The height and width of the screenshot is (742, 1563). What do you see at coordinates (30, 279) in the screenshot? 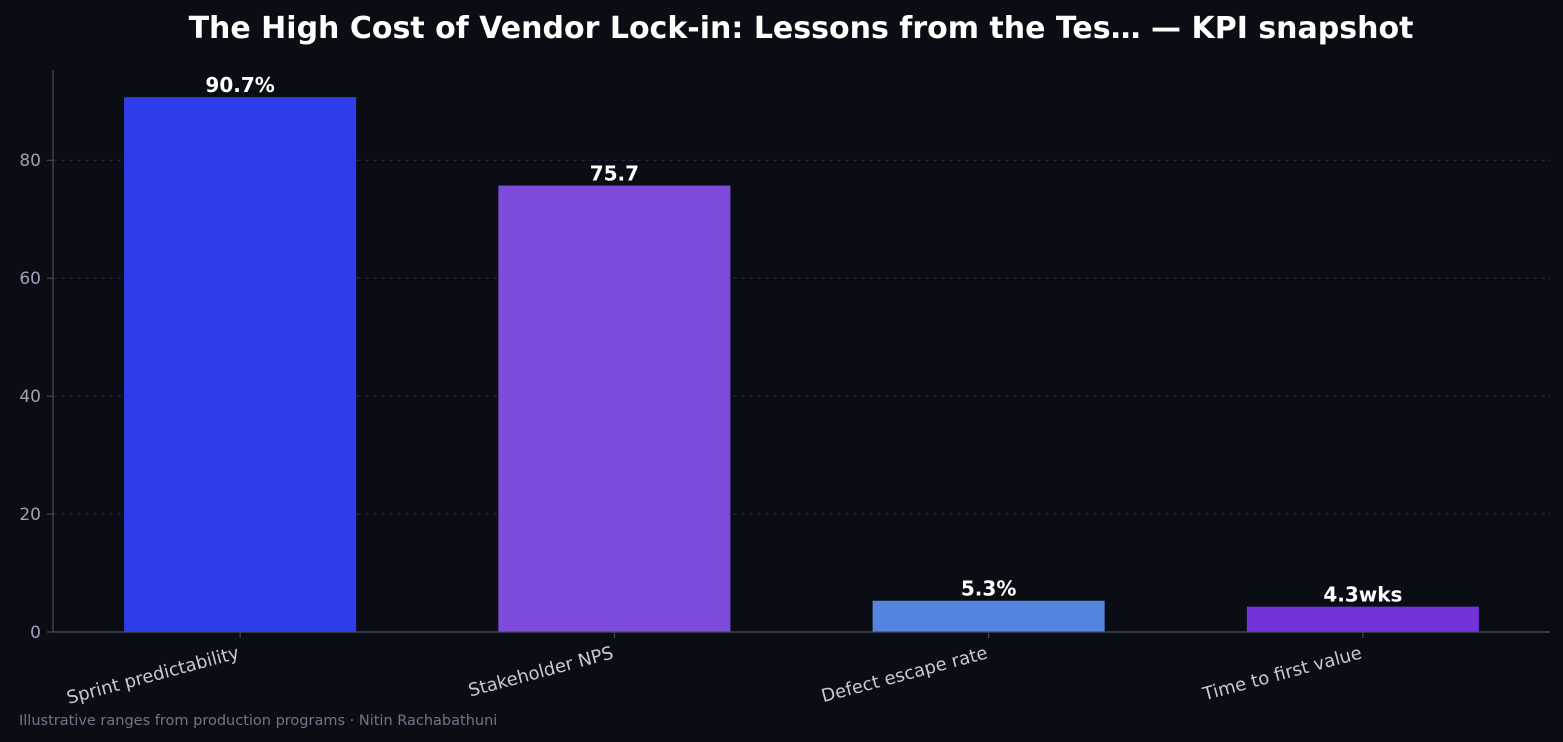
I see `y-tick-label: 60` at bounding box center [30, 279].